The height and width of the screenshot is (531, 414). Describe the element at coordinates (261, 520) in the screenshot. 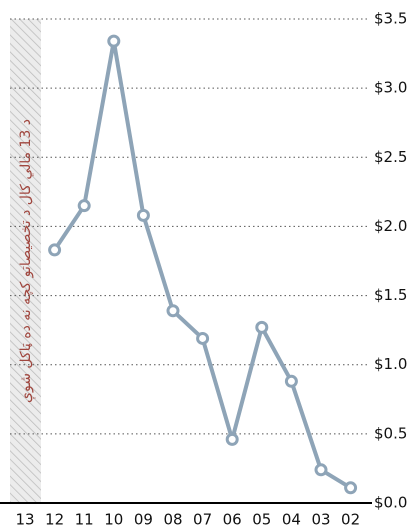

I see `x-tick-label: 05` at that location.